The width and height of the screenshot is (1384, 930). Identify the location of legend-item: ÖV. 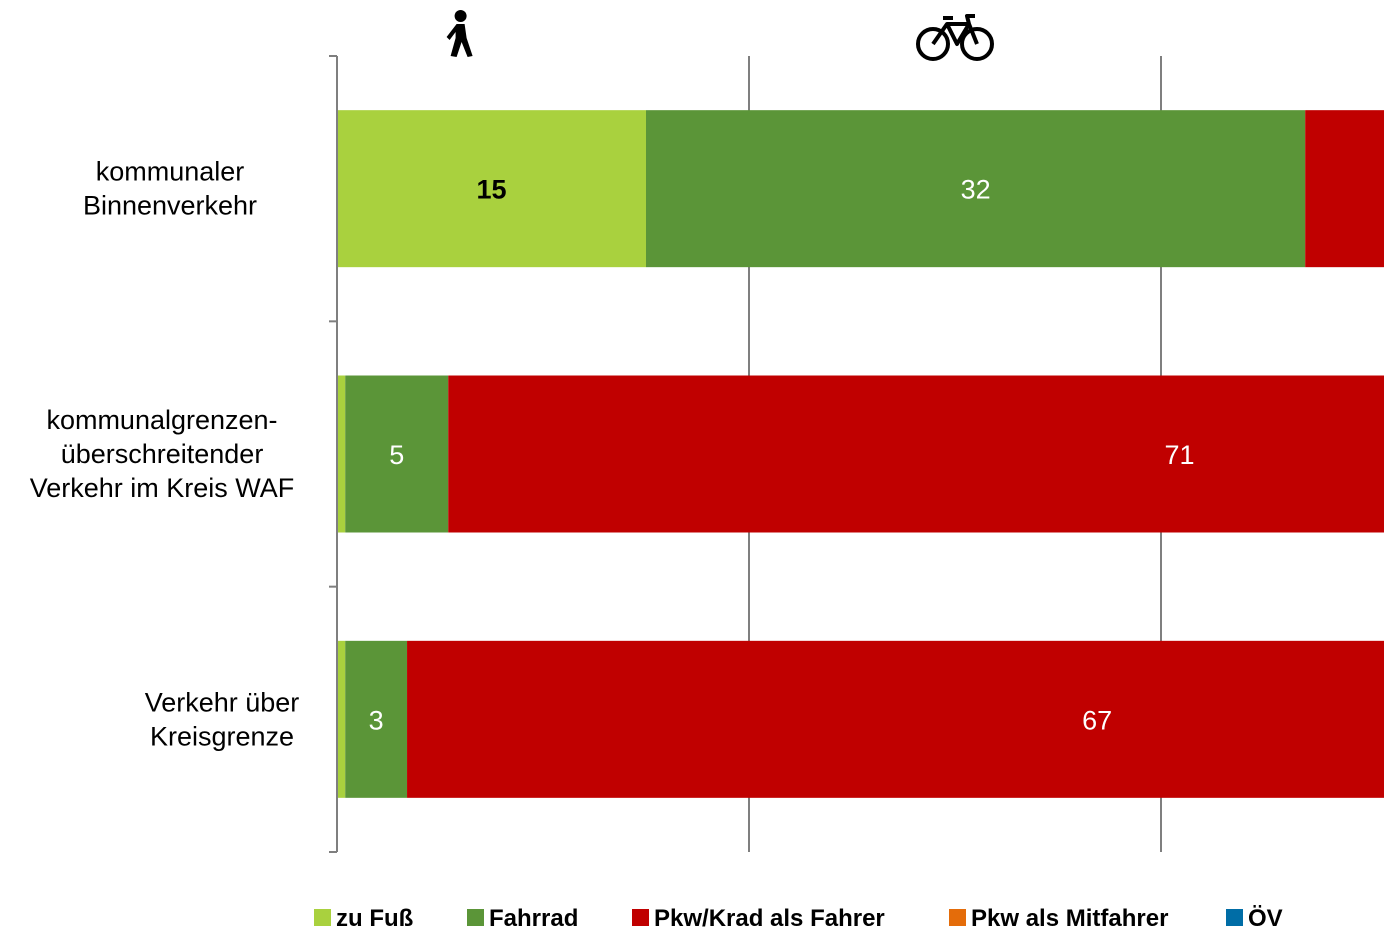
(1254, 917).